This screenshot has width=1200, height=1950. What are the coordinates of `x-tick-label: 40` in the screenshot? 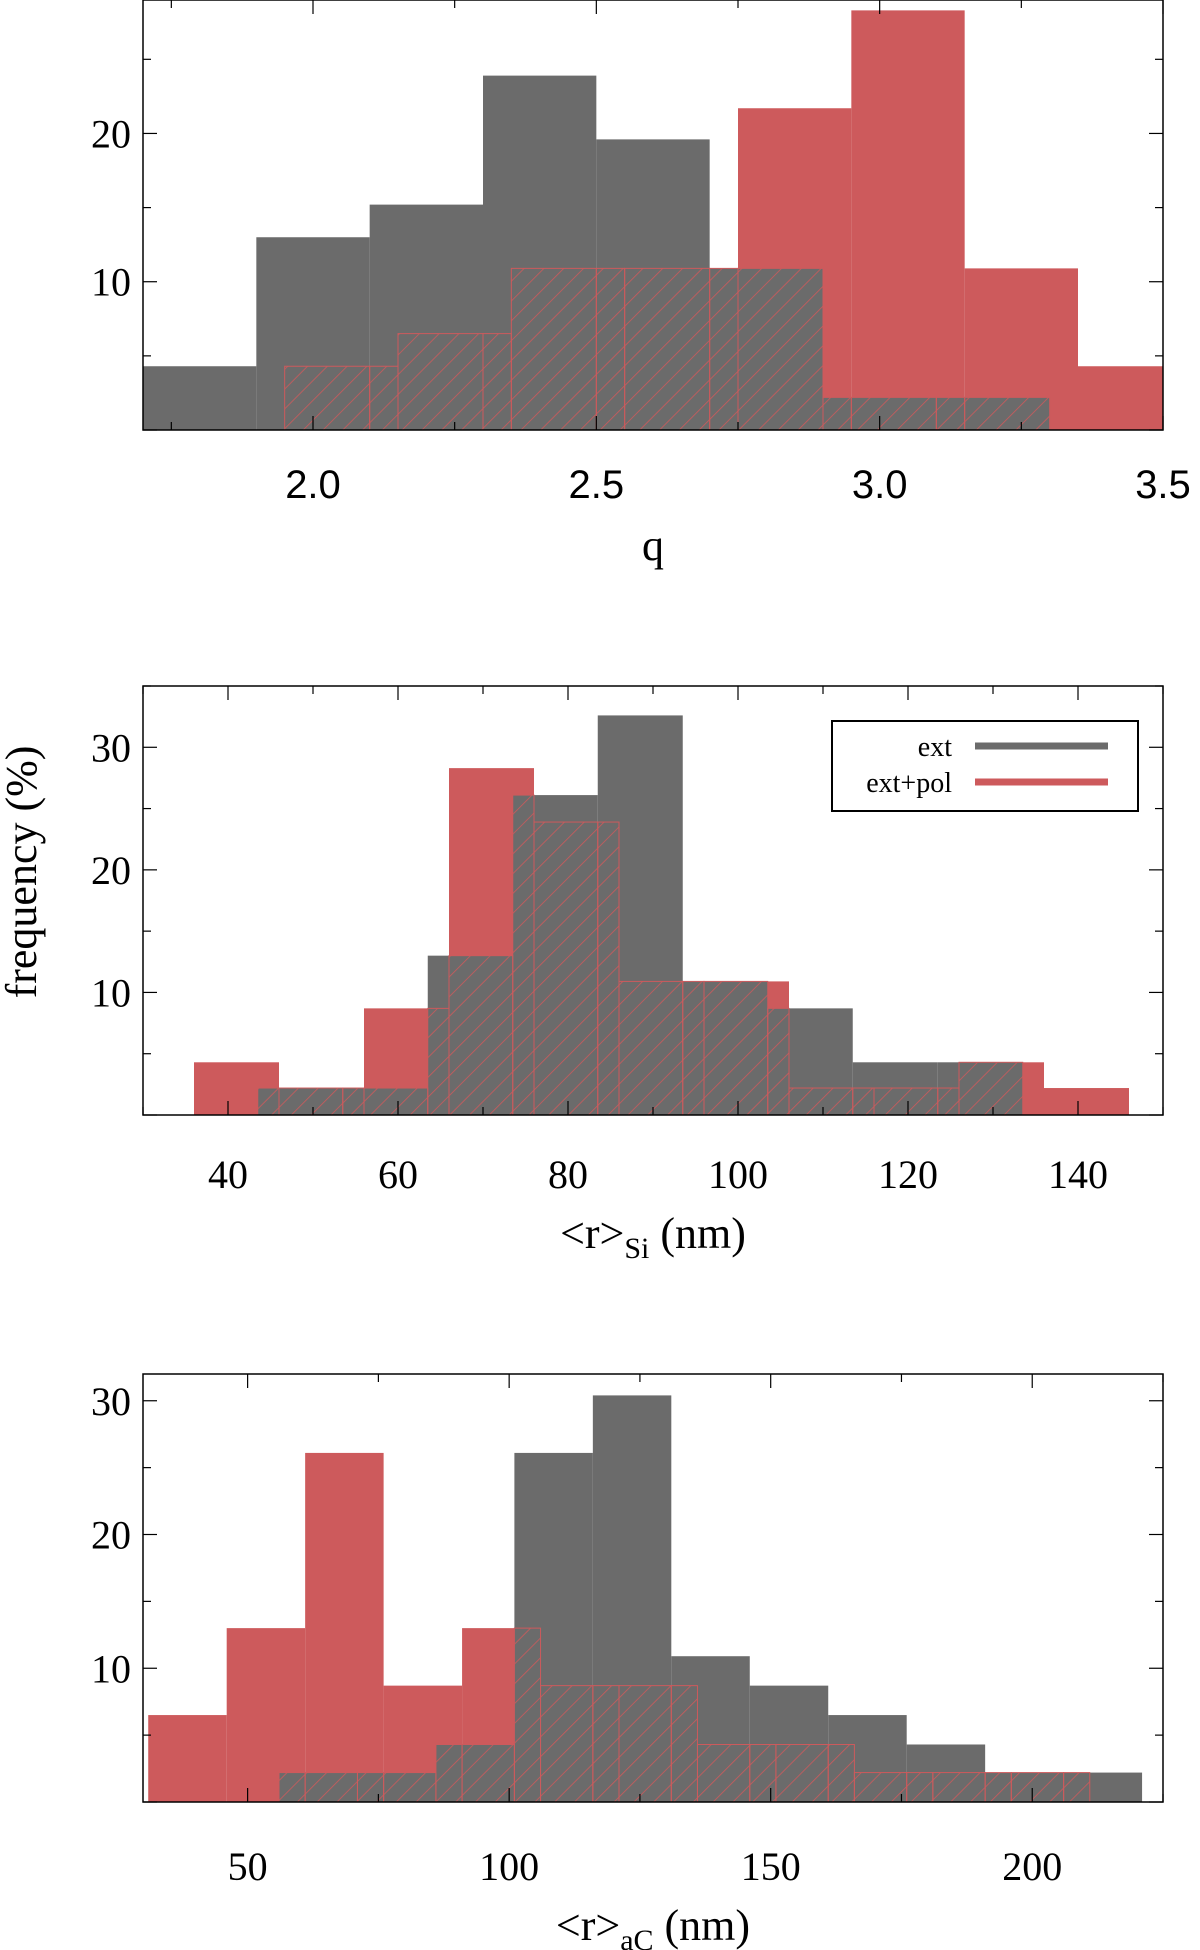 It's located at (228, 1174).